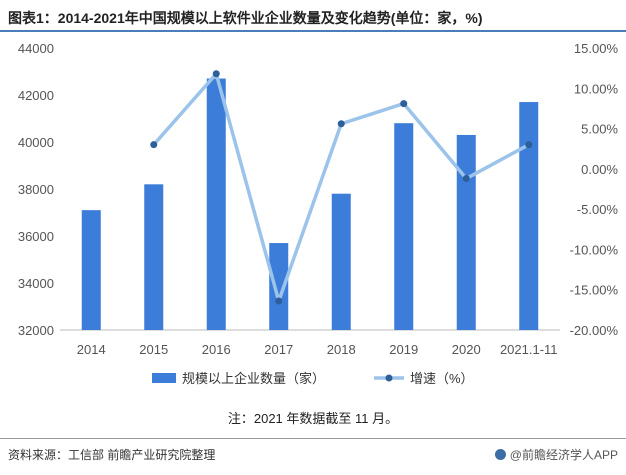  I want to click on right-tick-label: -10.00%, so click(594, 249).